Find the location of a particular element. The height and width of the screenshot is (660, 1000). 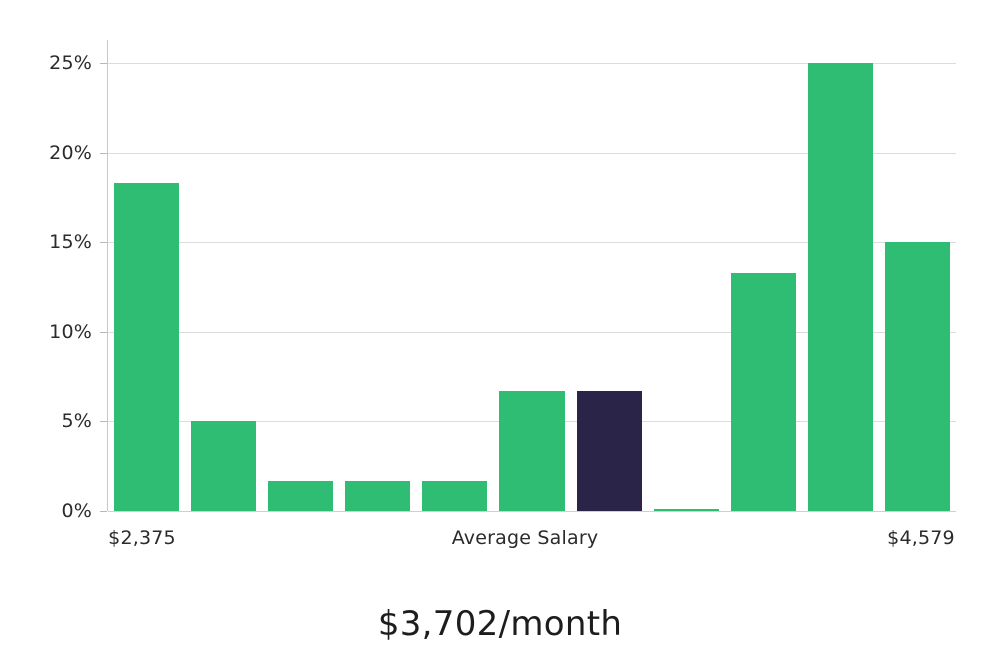

bar-highlighted is located at coordinates (609, 450).